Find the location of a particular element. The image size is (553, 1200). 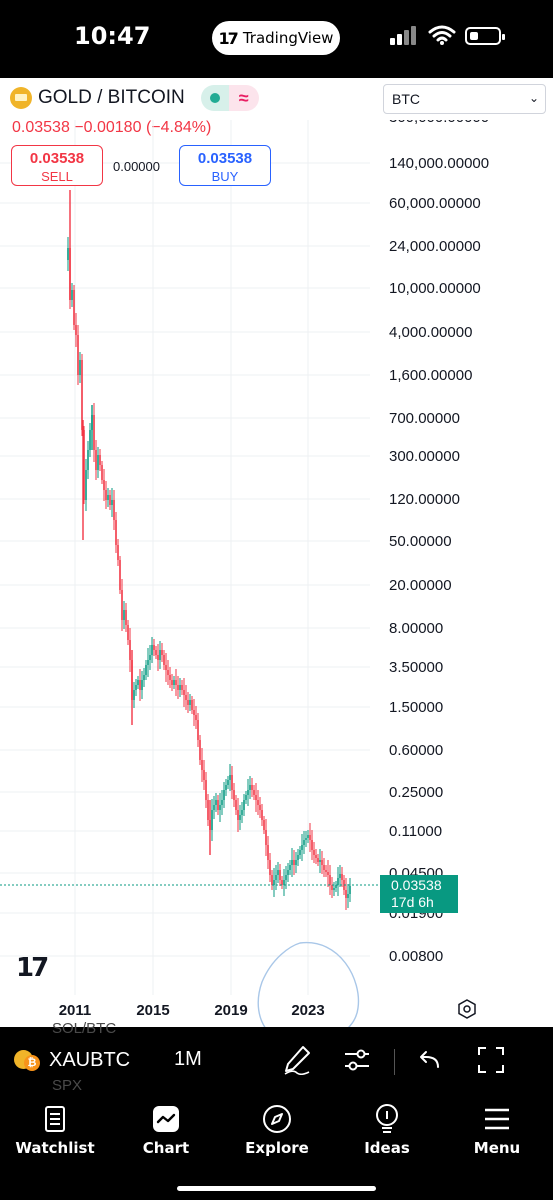

nav-explore: Explore is located at coordinates (277, 1130).